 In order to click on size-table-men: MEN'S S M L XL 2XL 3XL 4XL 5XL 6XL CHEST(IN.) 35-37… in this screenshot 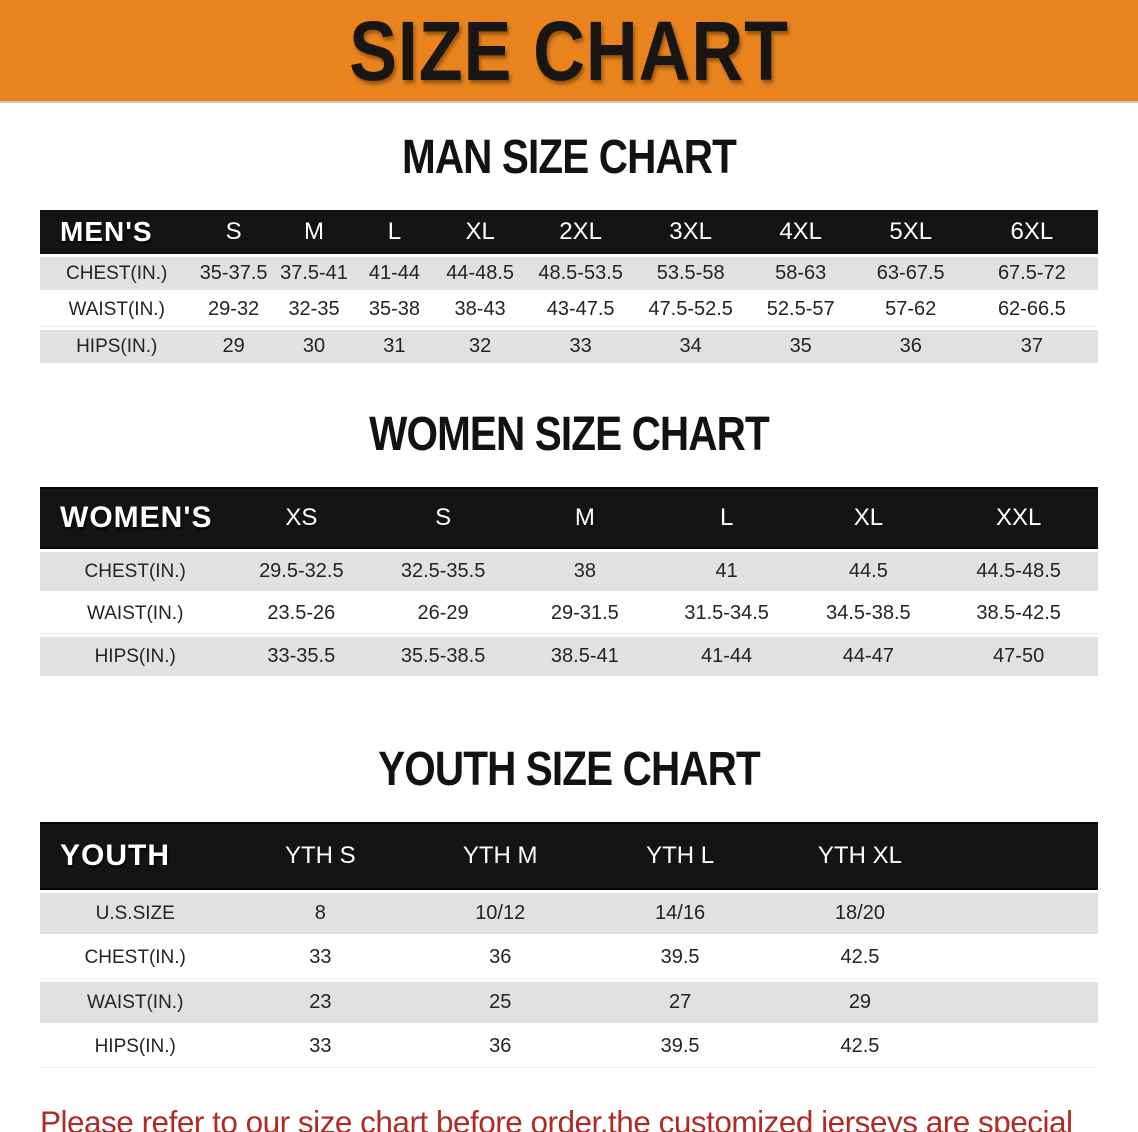, I will do `click(569, 286)`.